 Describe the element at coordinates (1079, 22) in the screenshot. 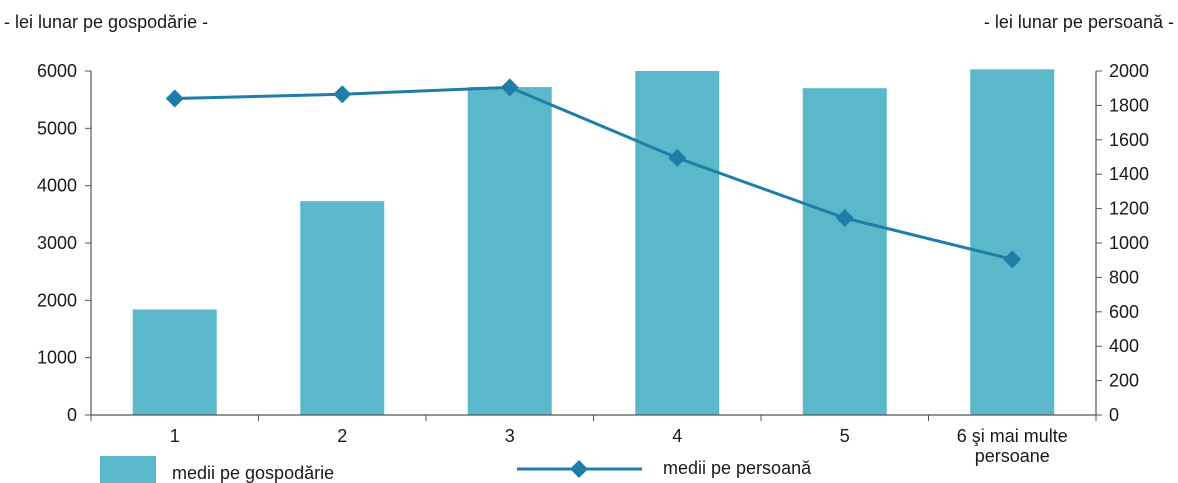

I see `right-axis-title: - lei lunar pe persoană -` at that location.